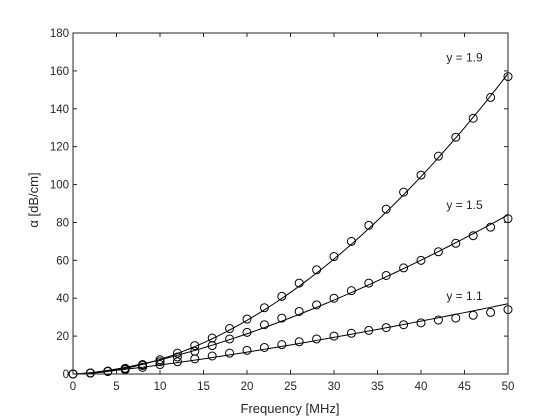 The height and width of the screenshot is (420, 560). What do you see at coordinates (464, 176) in the screenshot?
I see `annotations-layer: y = 1.9 y = 1.5 y = 1.1` at bounding box center [464, 176].